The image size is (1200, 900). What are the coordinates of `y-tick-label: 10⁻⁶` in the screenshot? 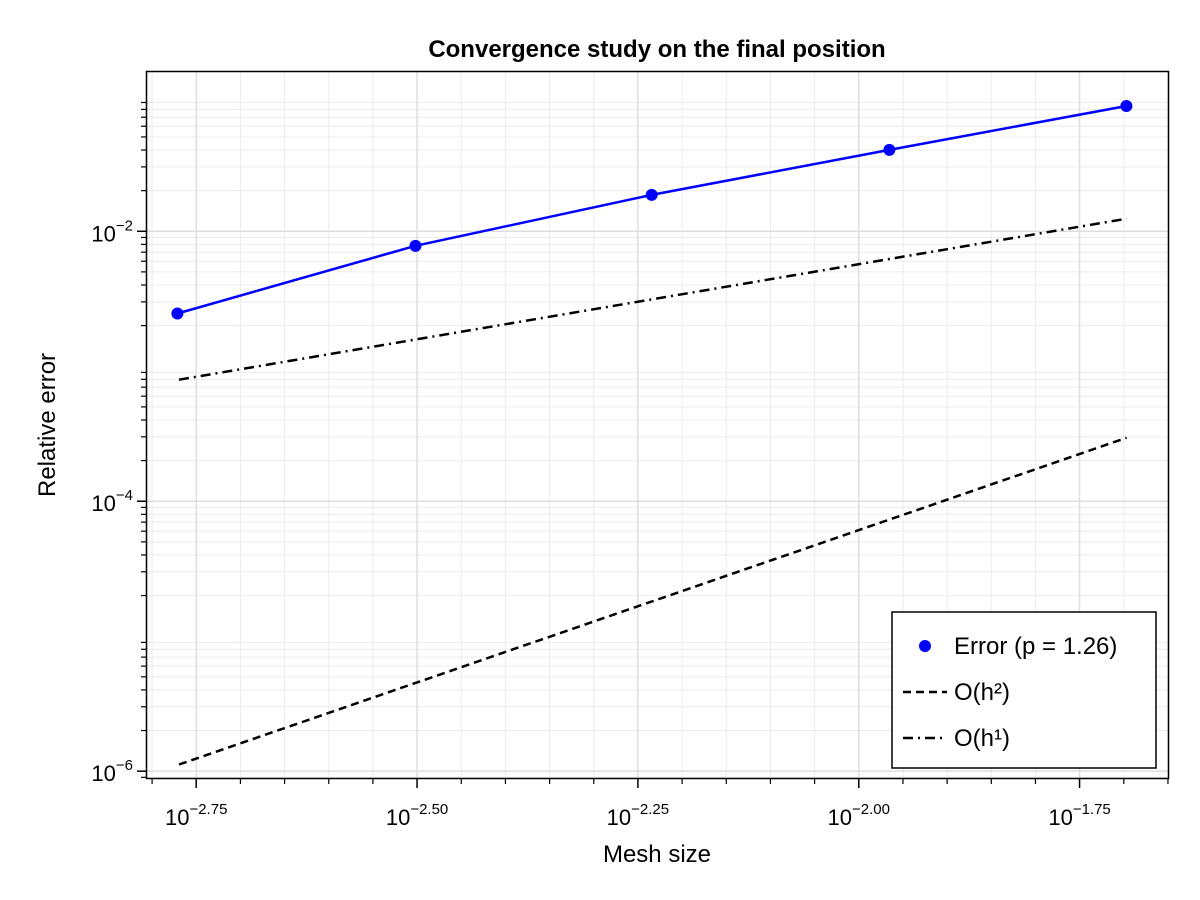 It's located at (112, 771).